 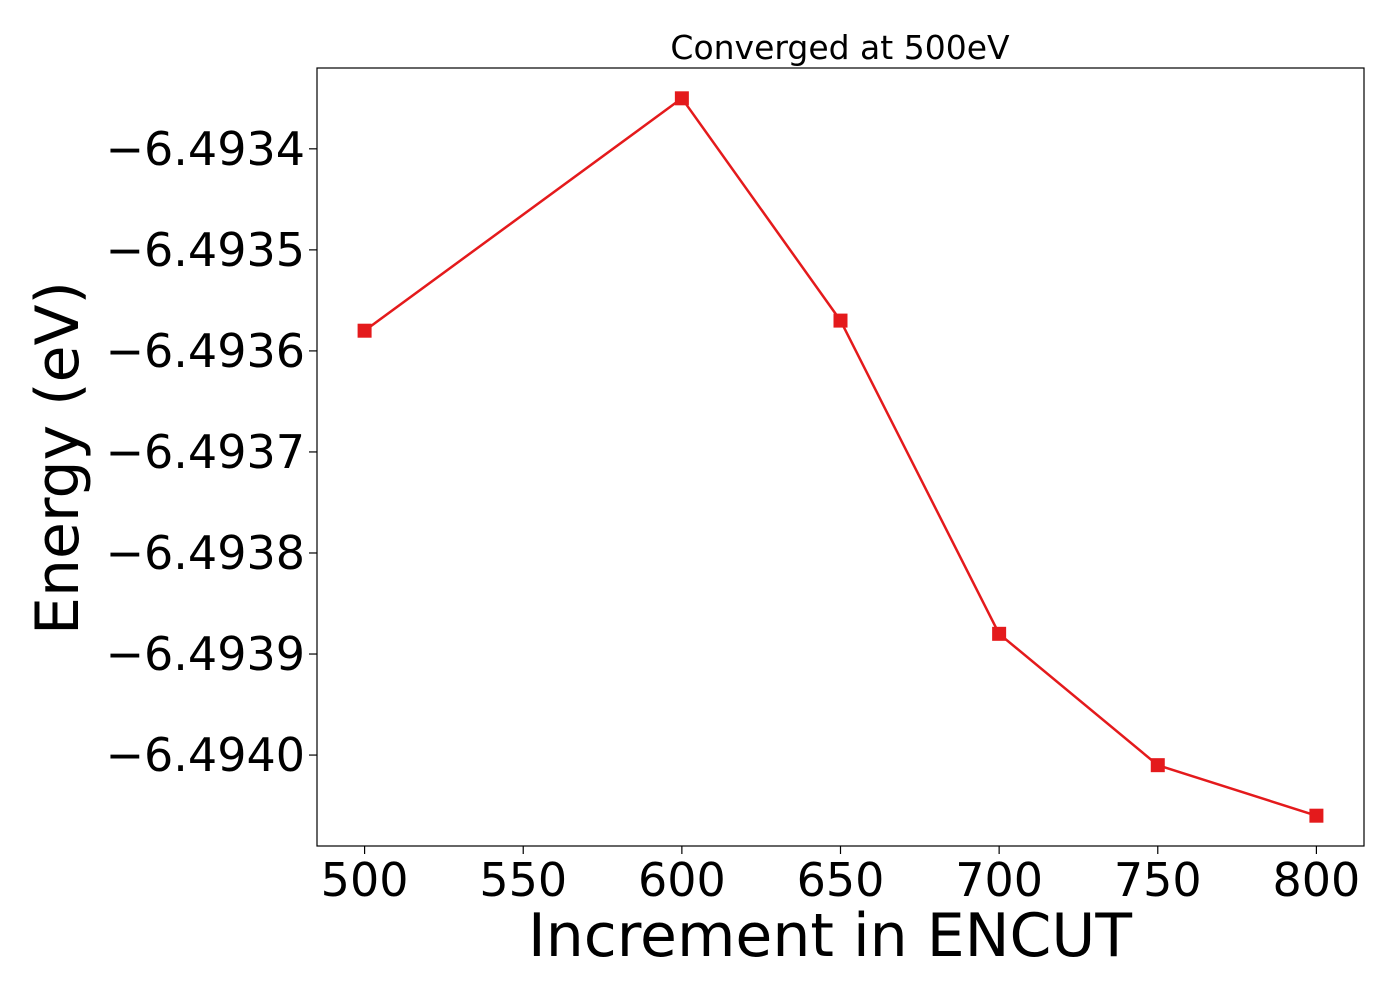 What do you see at coordinates (682, 880) in the screenshot?
I see `x-tick-label: 600` at bounding box center [682, 880].